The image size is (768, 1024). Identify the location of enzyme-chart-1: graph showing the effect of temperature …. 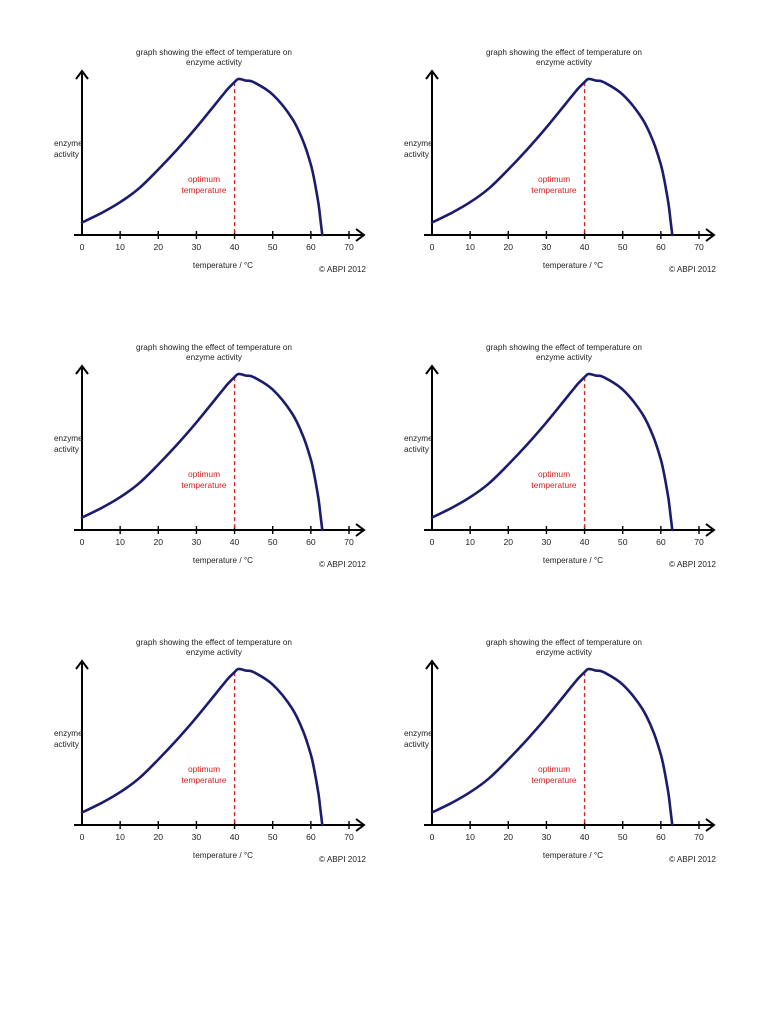
(215, 162).